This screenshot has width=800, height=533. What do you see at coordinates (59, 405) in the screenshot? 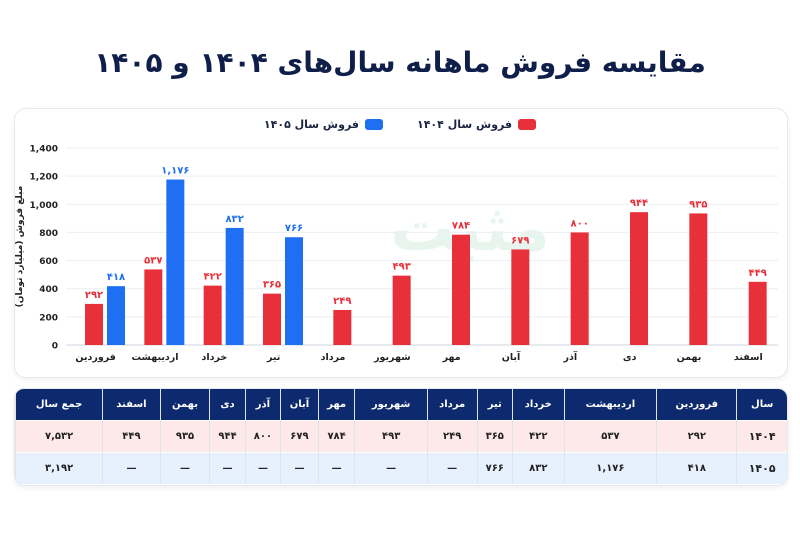
I see `table-header-cell: جمع سال` at bounding box center [59, 405].